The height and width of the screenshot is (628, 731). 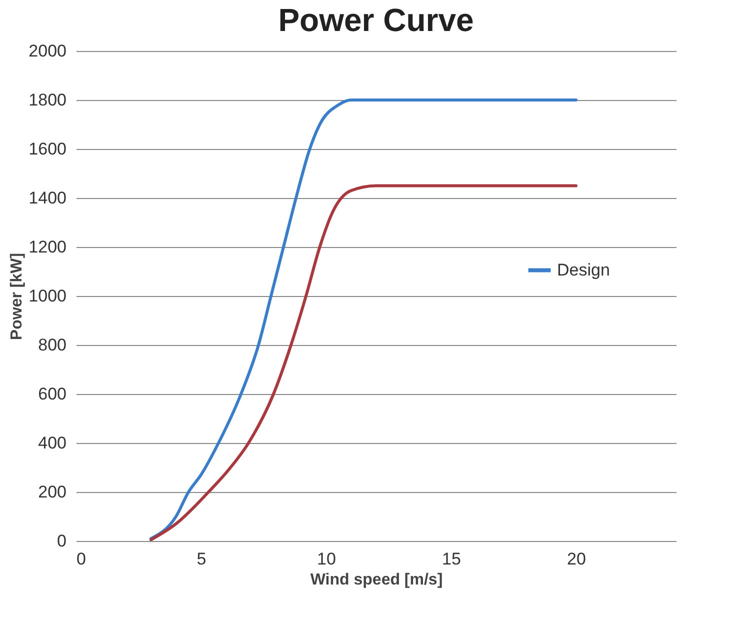 What do you see at coordinates (47, 247) in the screenshot?
I see `y-tick-label: 1200` at bounding box center [47, 247].